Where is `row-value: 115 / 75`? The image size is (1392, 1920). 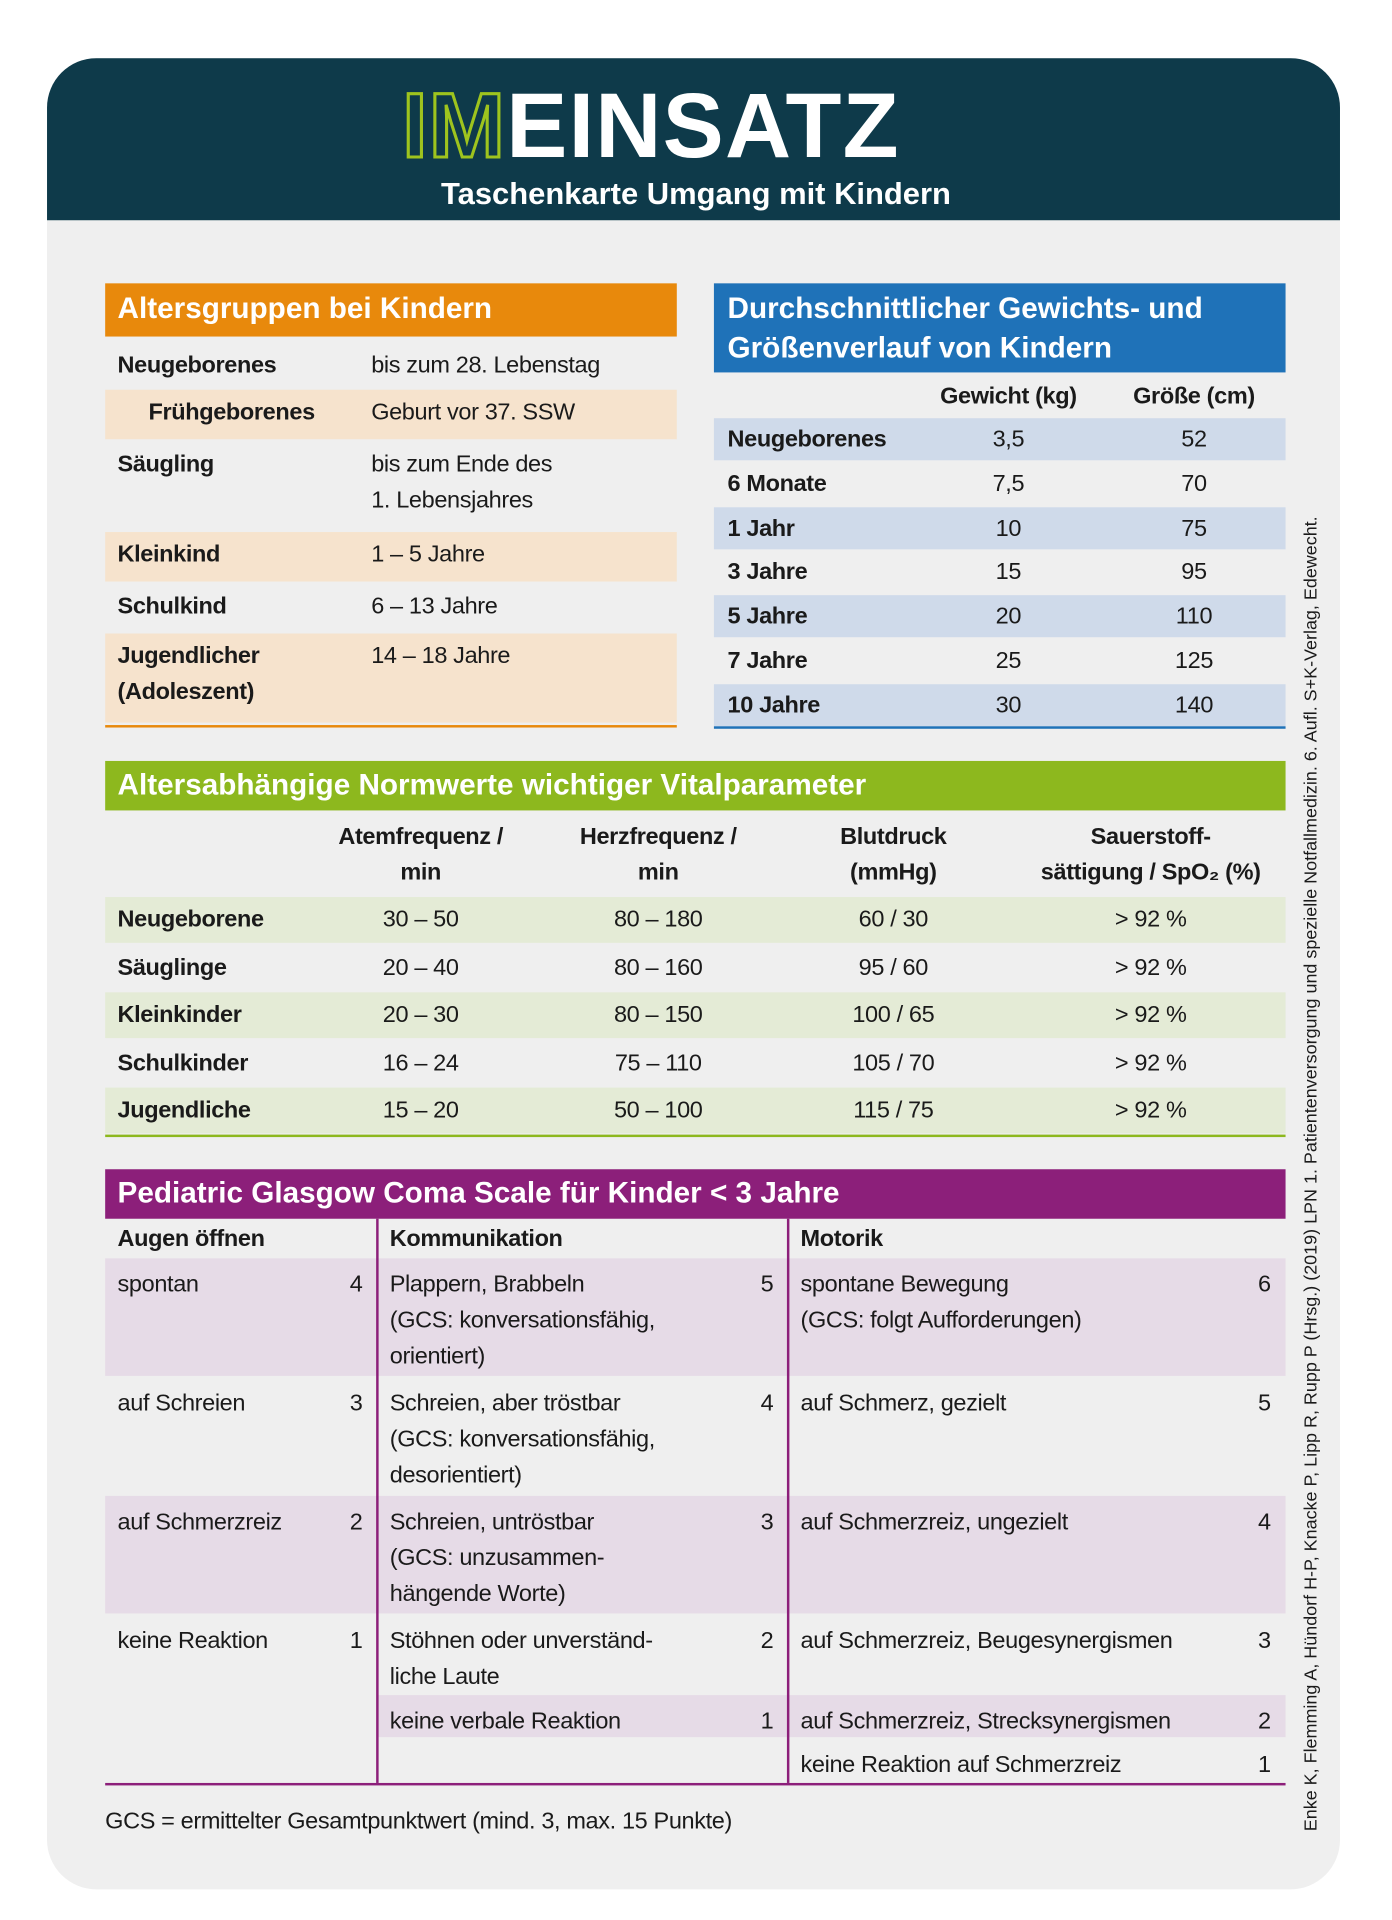
row-value: 115 / 75 is located at coordinates (893, 1110).